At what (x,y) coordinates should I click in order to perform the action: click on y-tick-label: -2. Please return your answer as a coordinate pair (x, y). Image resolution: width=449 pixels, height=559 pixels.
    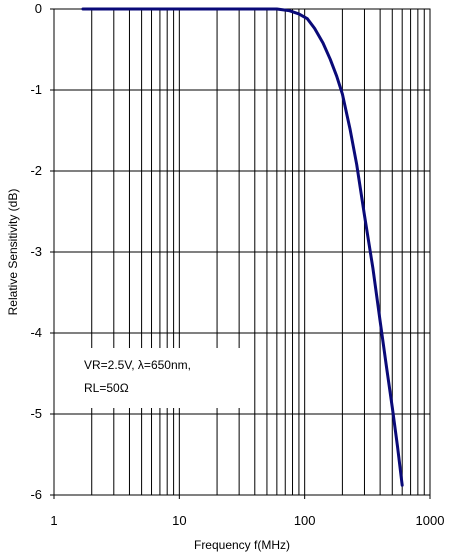
    Looking at the image, I should click on (36, 170).